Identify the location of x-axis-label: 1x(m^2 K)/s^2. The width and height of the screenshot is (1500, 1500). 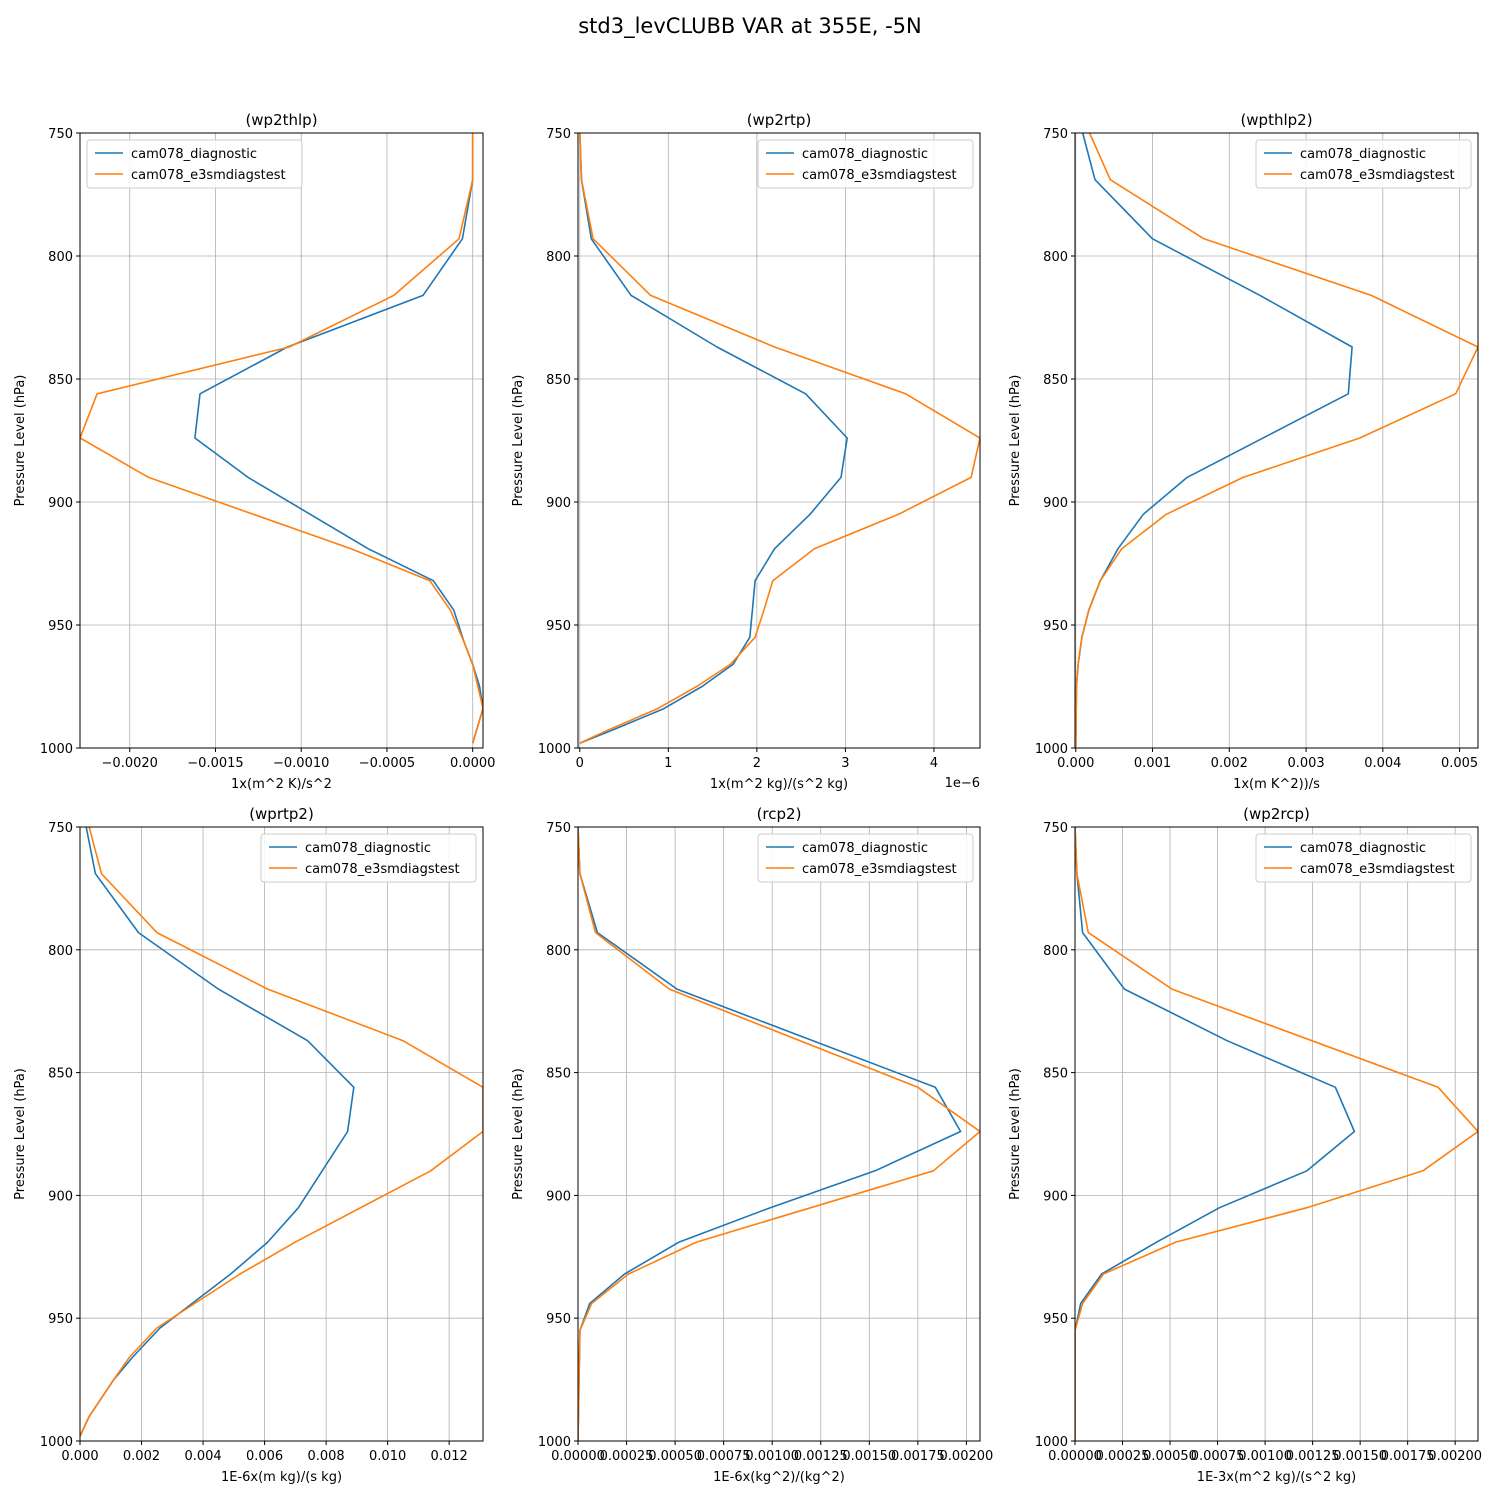
(281, 784).